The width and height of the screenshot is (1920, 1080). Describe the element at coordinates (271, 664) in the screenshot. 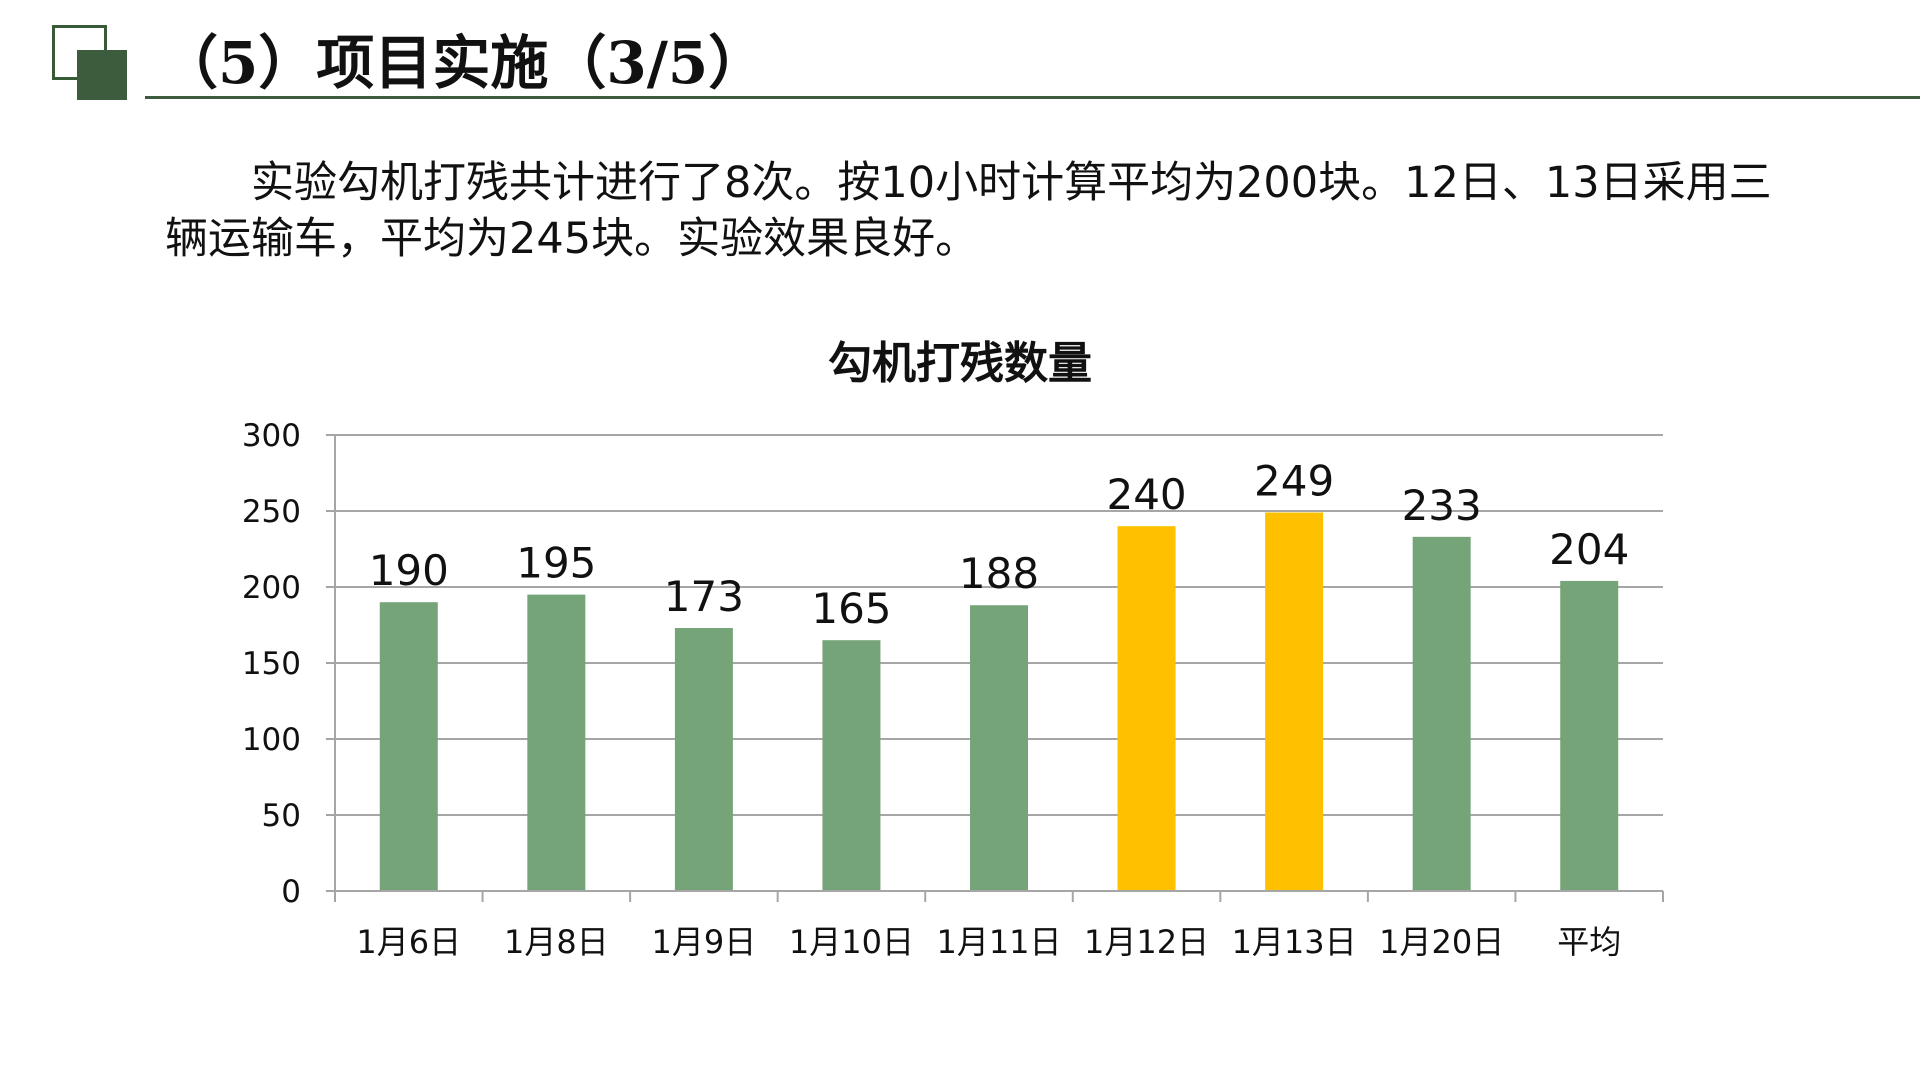

I see `y-tick-label: 150` at that location.